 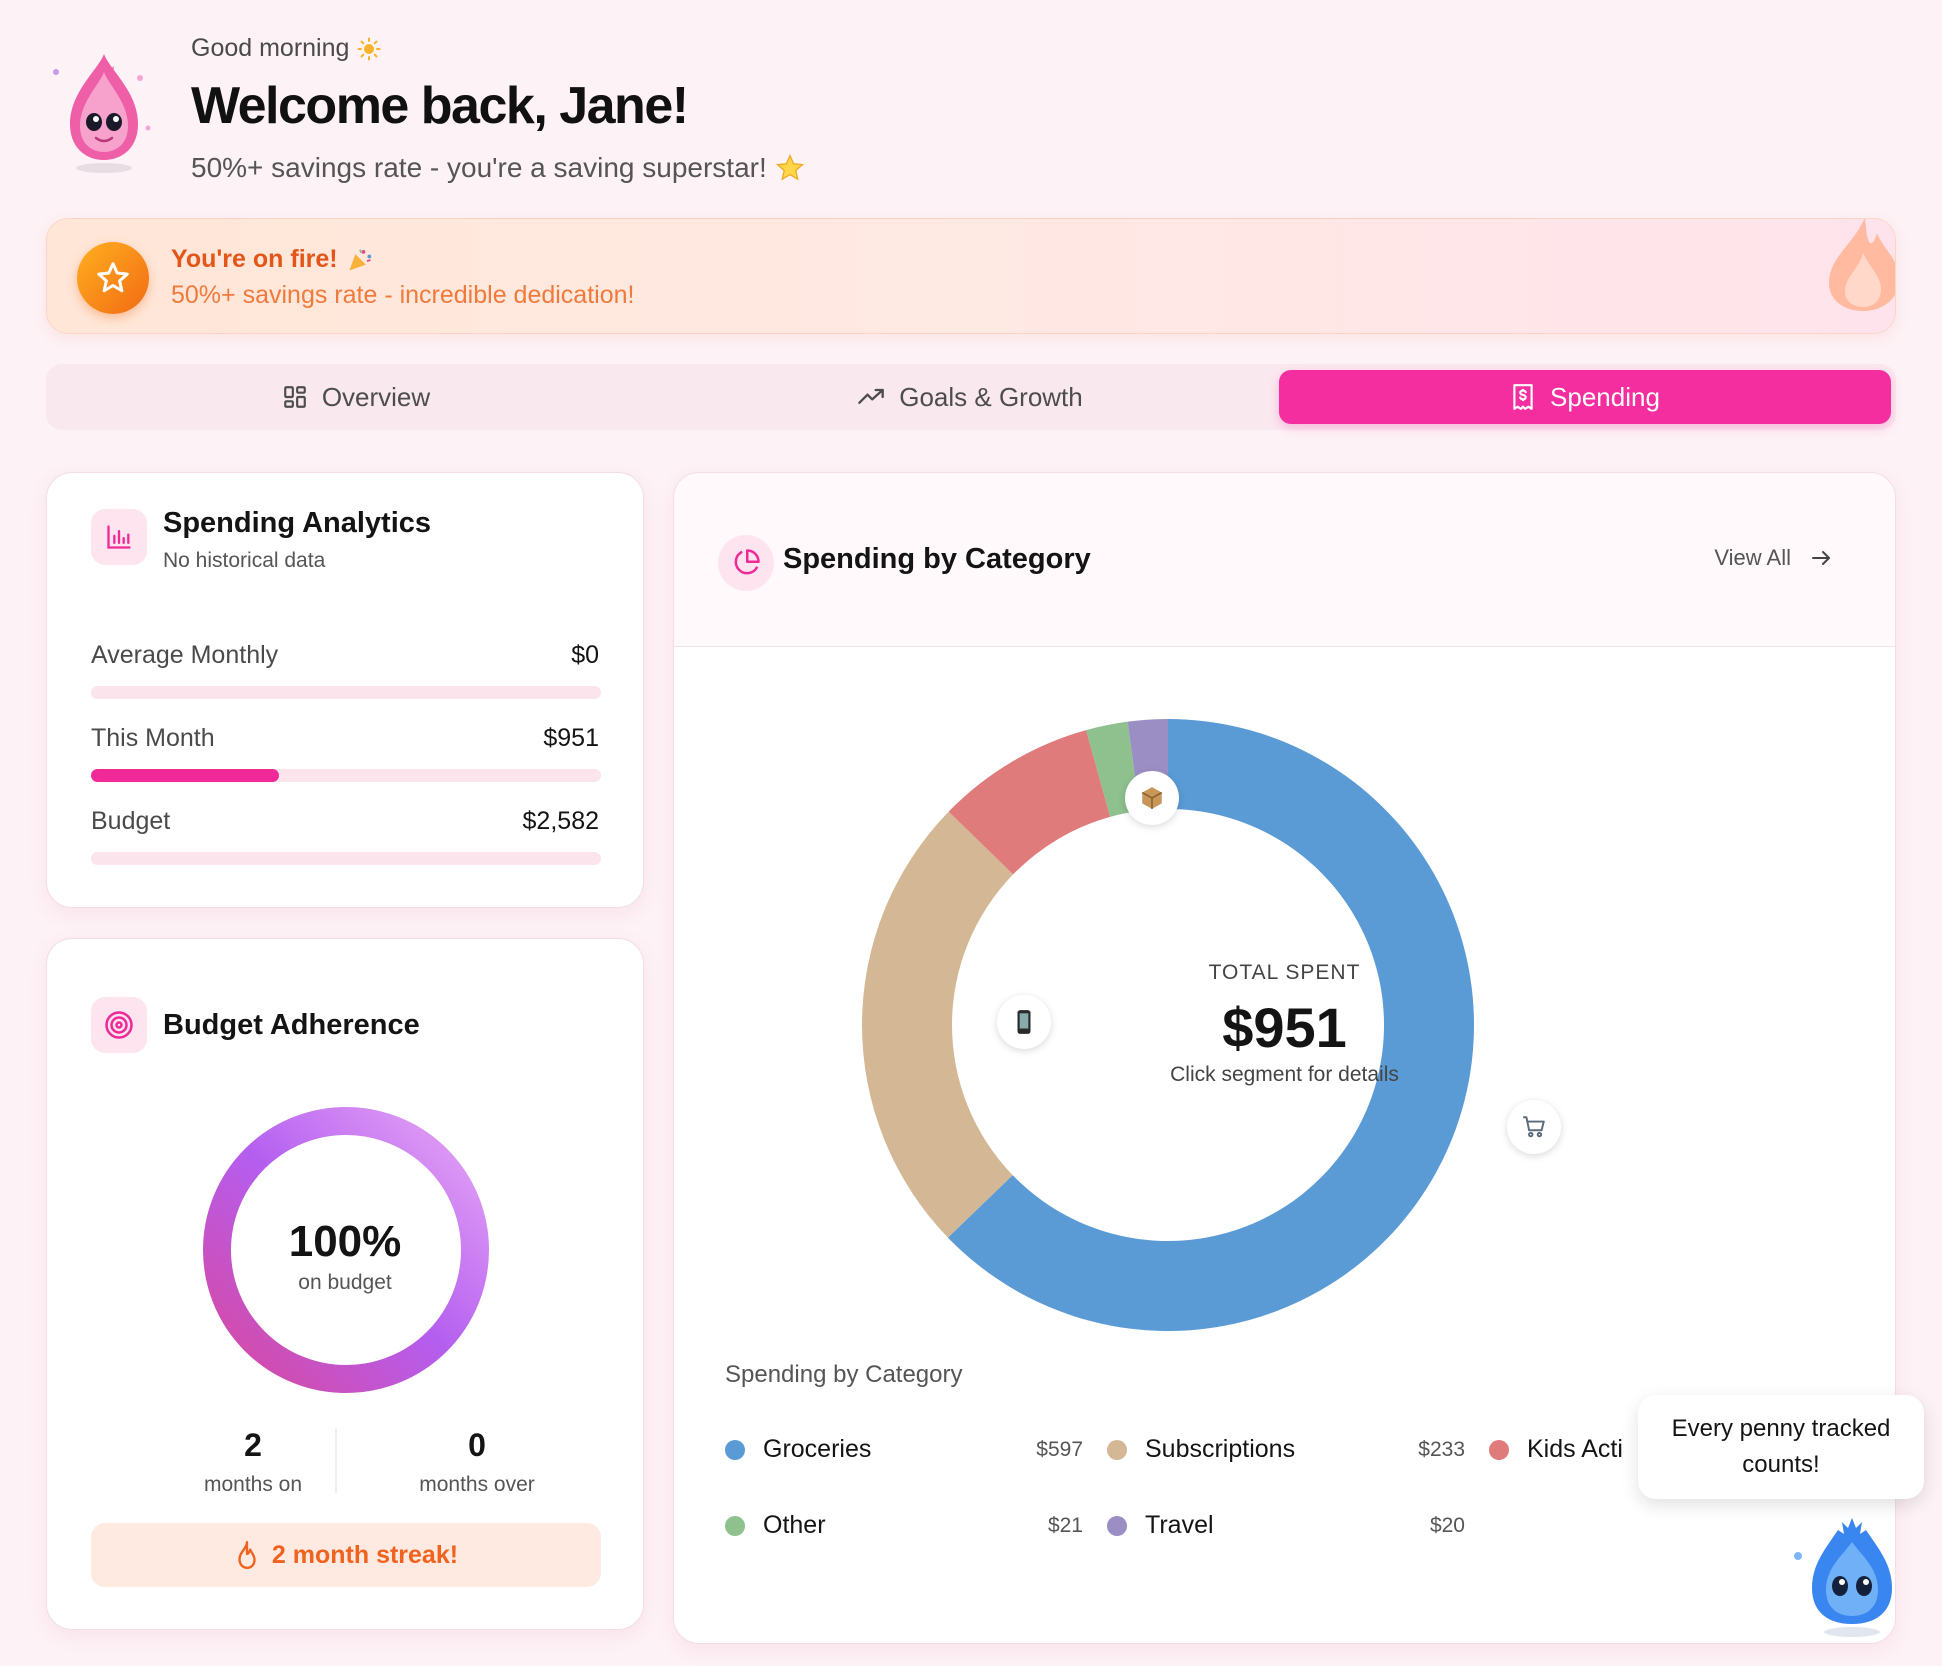 What do you see at coordinates (746, 563) in the screenshot?
I see `pie-chart-icon` at bounding box center [746, 563].